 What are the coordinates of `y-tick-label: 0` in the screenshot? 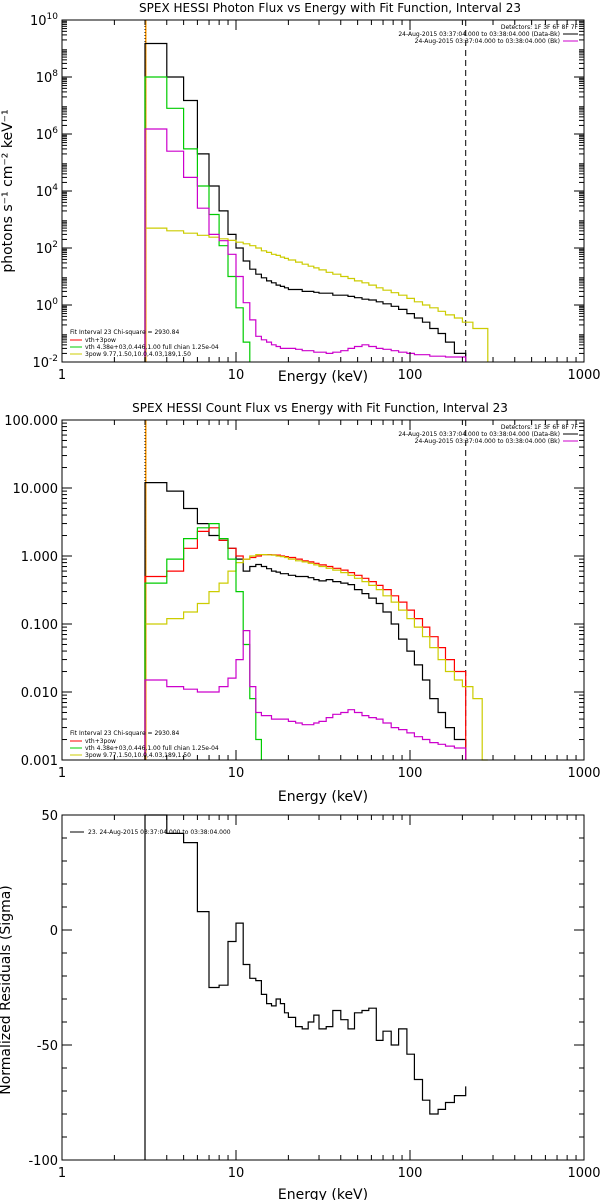 It's located at (54, 931).